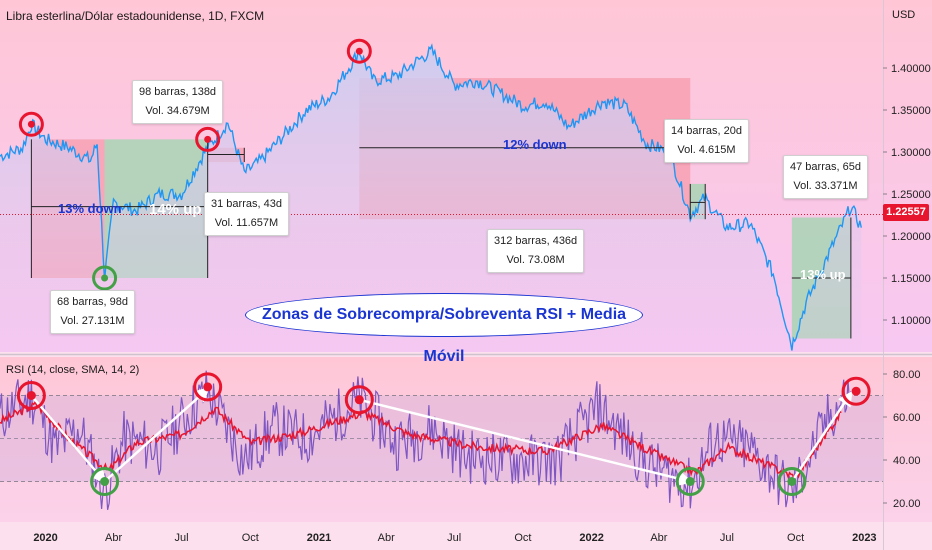 This screenshot has width=932, height=550. What do you see at coordinates (825, 167) in the screenshot?
I see `measure-6-bars: 47 barras, 65d` at bounding box center [825, 167].